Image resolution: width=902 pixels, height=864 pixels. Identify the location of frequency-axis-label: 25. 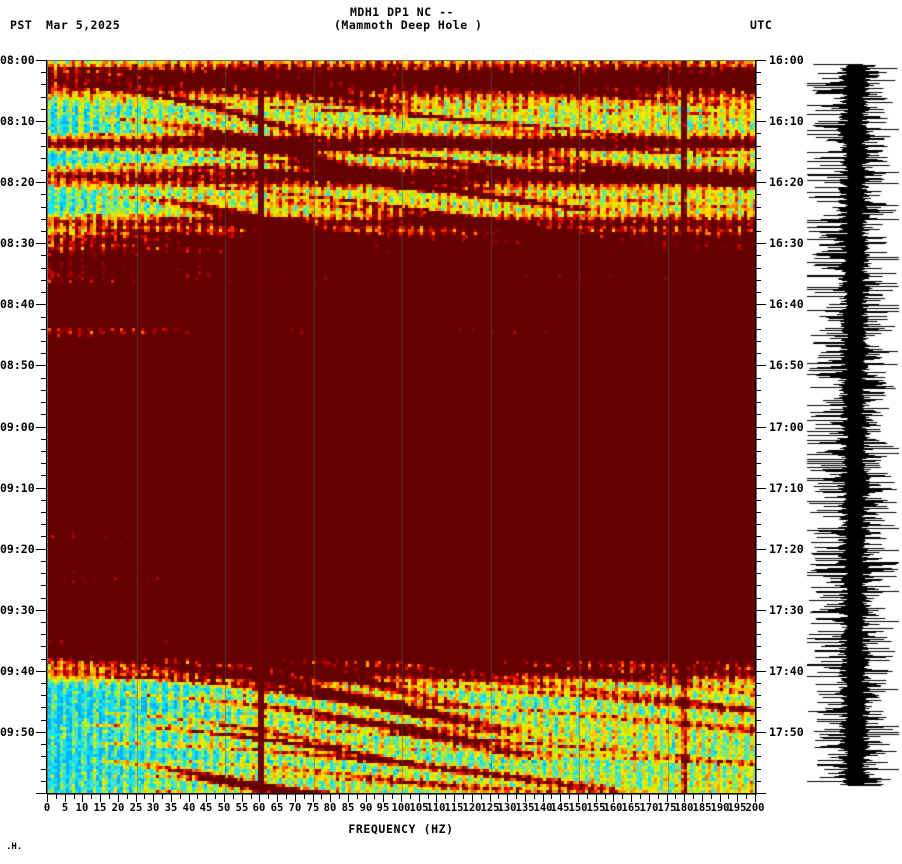
(136, 808).